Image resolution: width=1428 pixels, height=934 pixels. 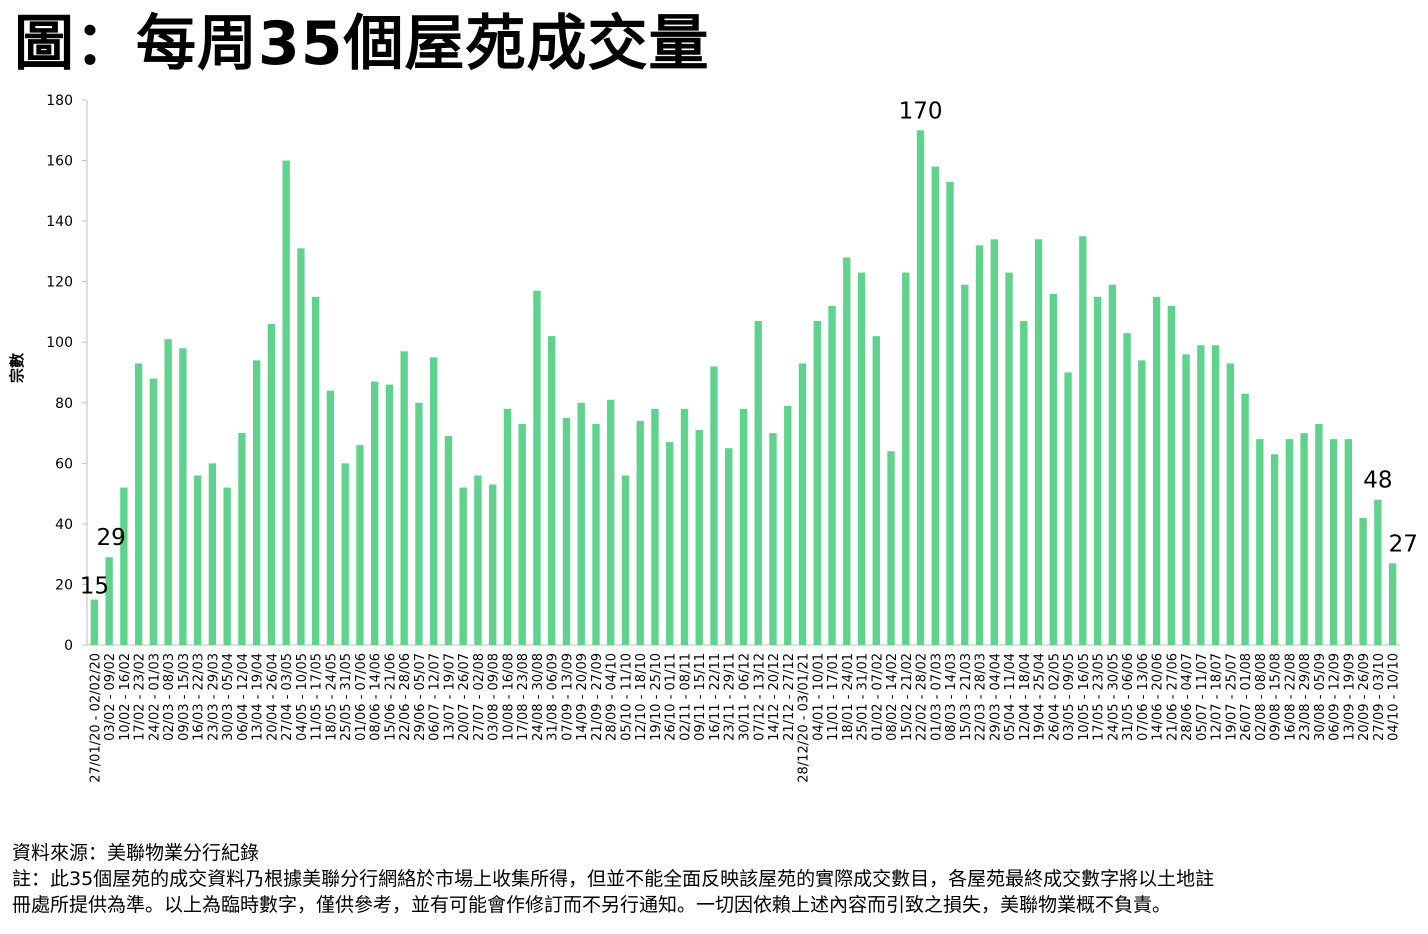 I want to click on x-tick-label: 13/04 - 19/04, so click(x=258, y=697).